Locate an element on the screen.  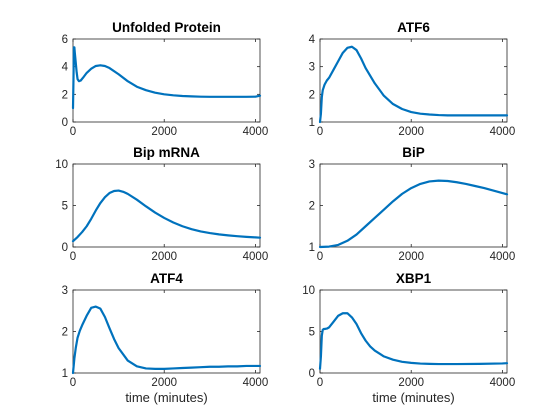
subplot-2: ATF6 0 2000 4000 1 2 3 4 is located at coordinates (412, 79).